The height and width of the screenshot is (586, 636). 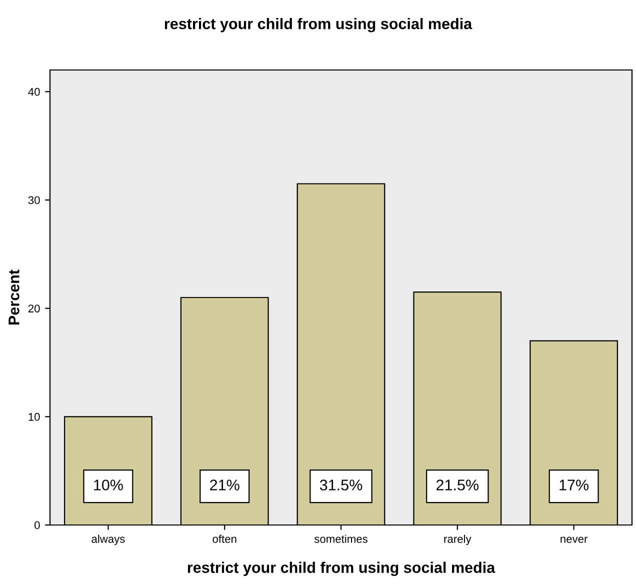 What do you see at coordinates (34, 308) in the screenshot?
I see `y-tick-label: 20` at bounding box center [34, 308].